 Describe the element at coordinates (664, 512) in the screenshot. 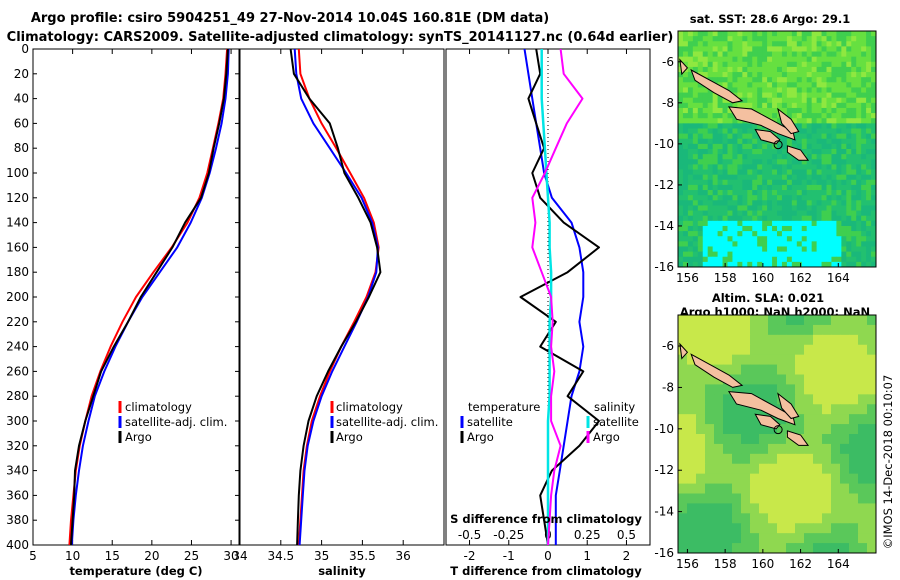

I see `sla-map-lat-tick-label: -14` at that location.